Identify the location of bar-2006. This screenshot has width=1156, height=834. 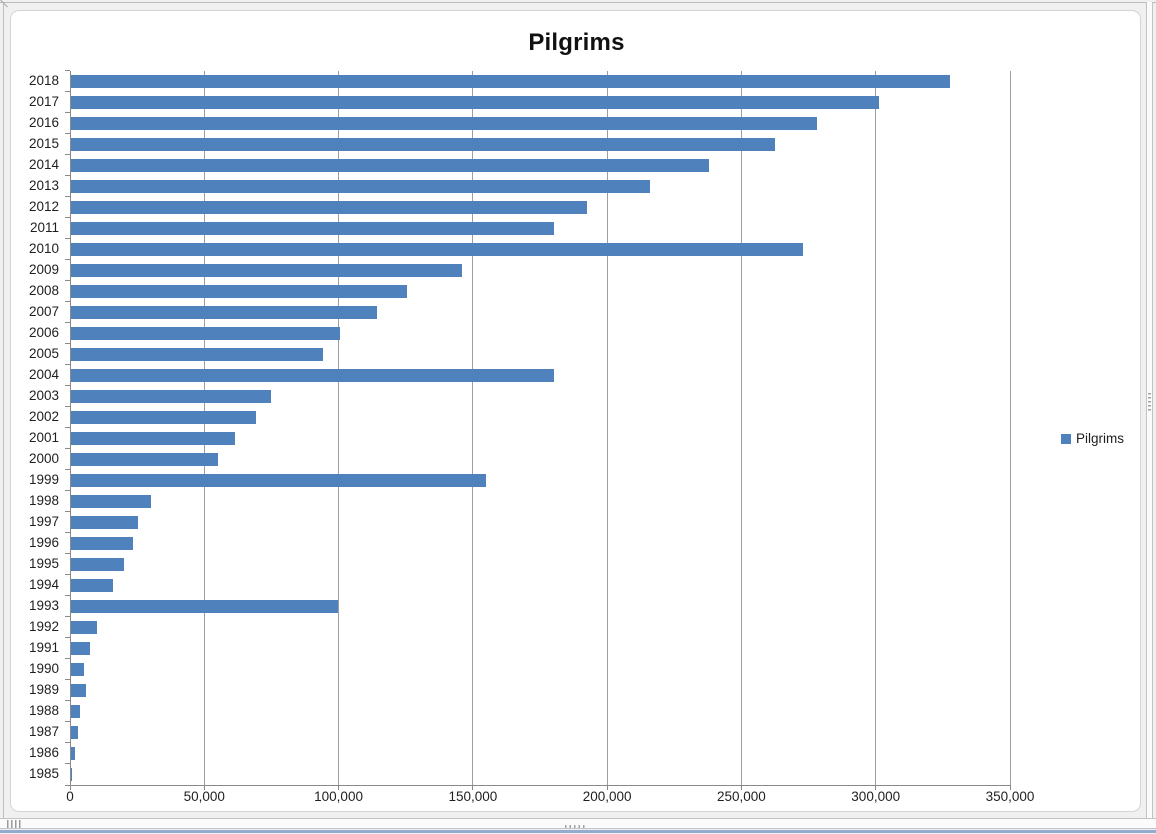
(205, 333).